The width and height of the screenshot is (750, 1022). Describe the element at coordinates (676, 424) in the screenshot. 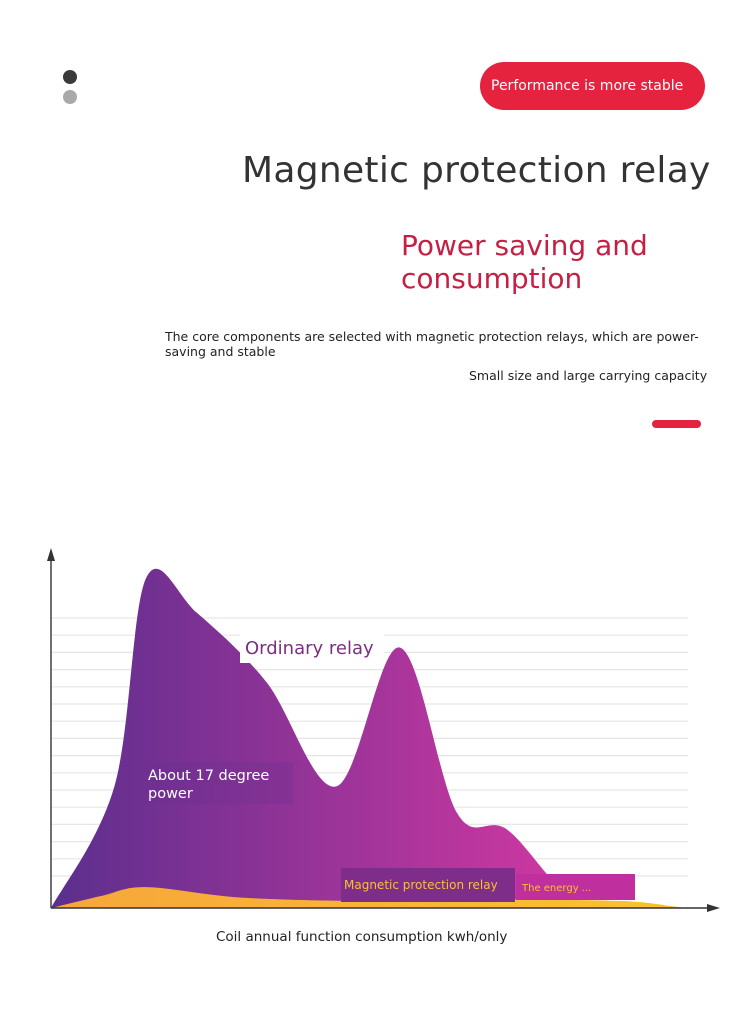

I see `accent-bar` at that location.